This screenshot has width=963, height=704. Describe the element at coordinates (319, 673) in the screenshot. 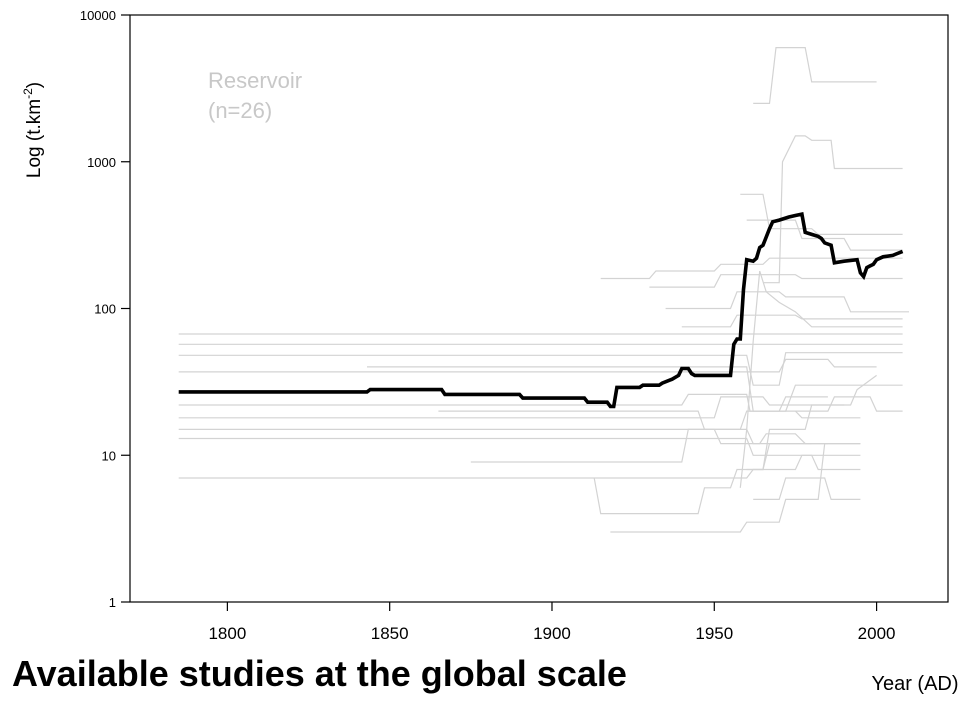

I see `caption: Available studies at the global scale` at that location.